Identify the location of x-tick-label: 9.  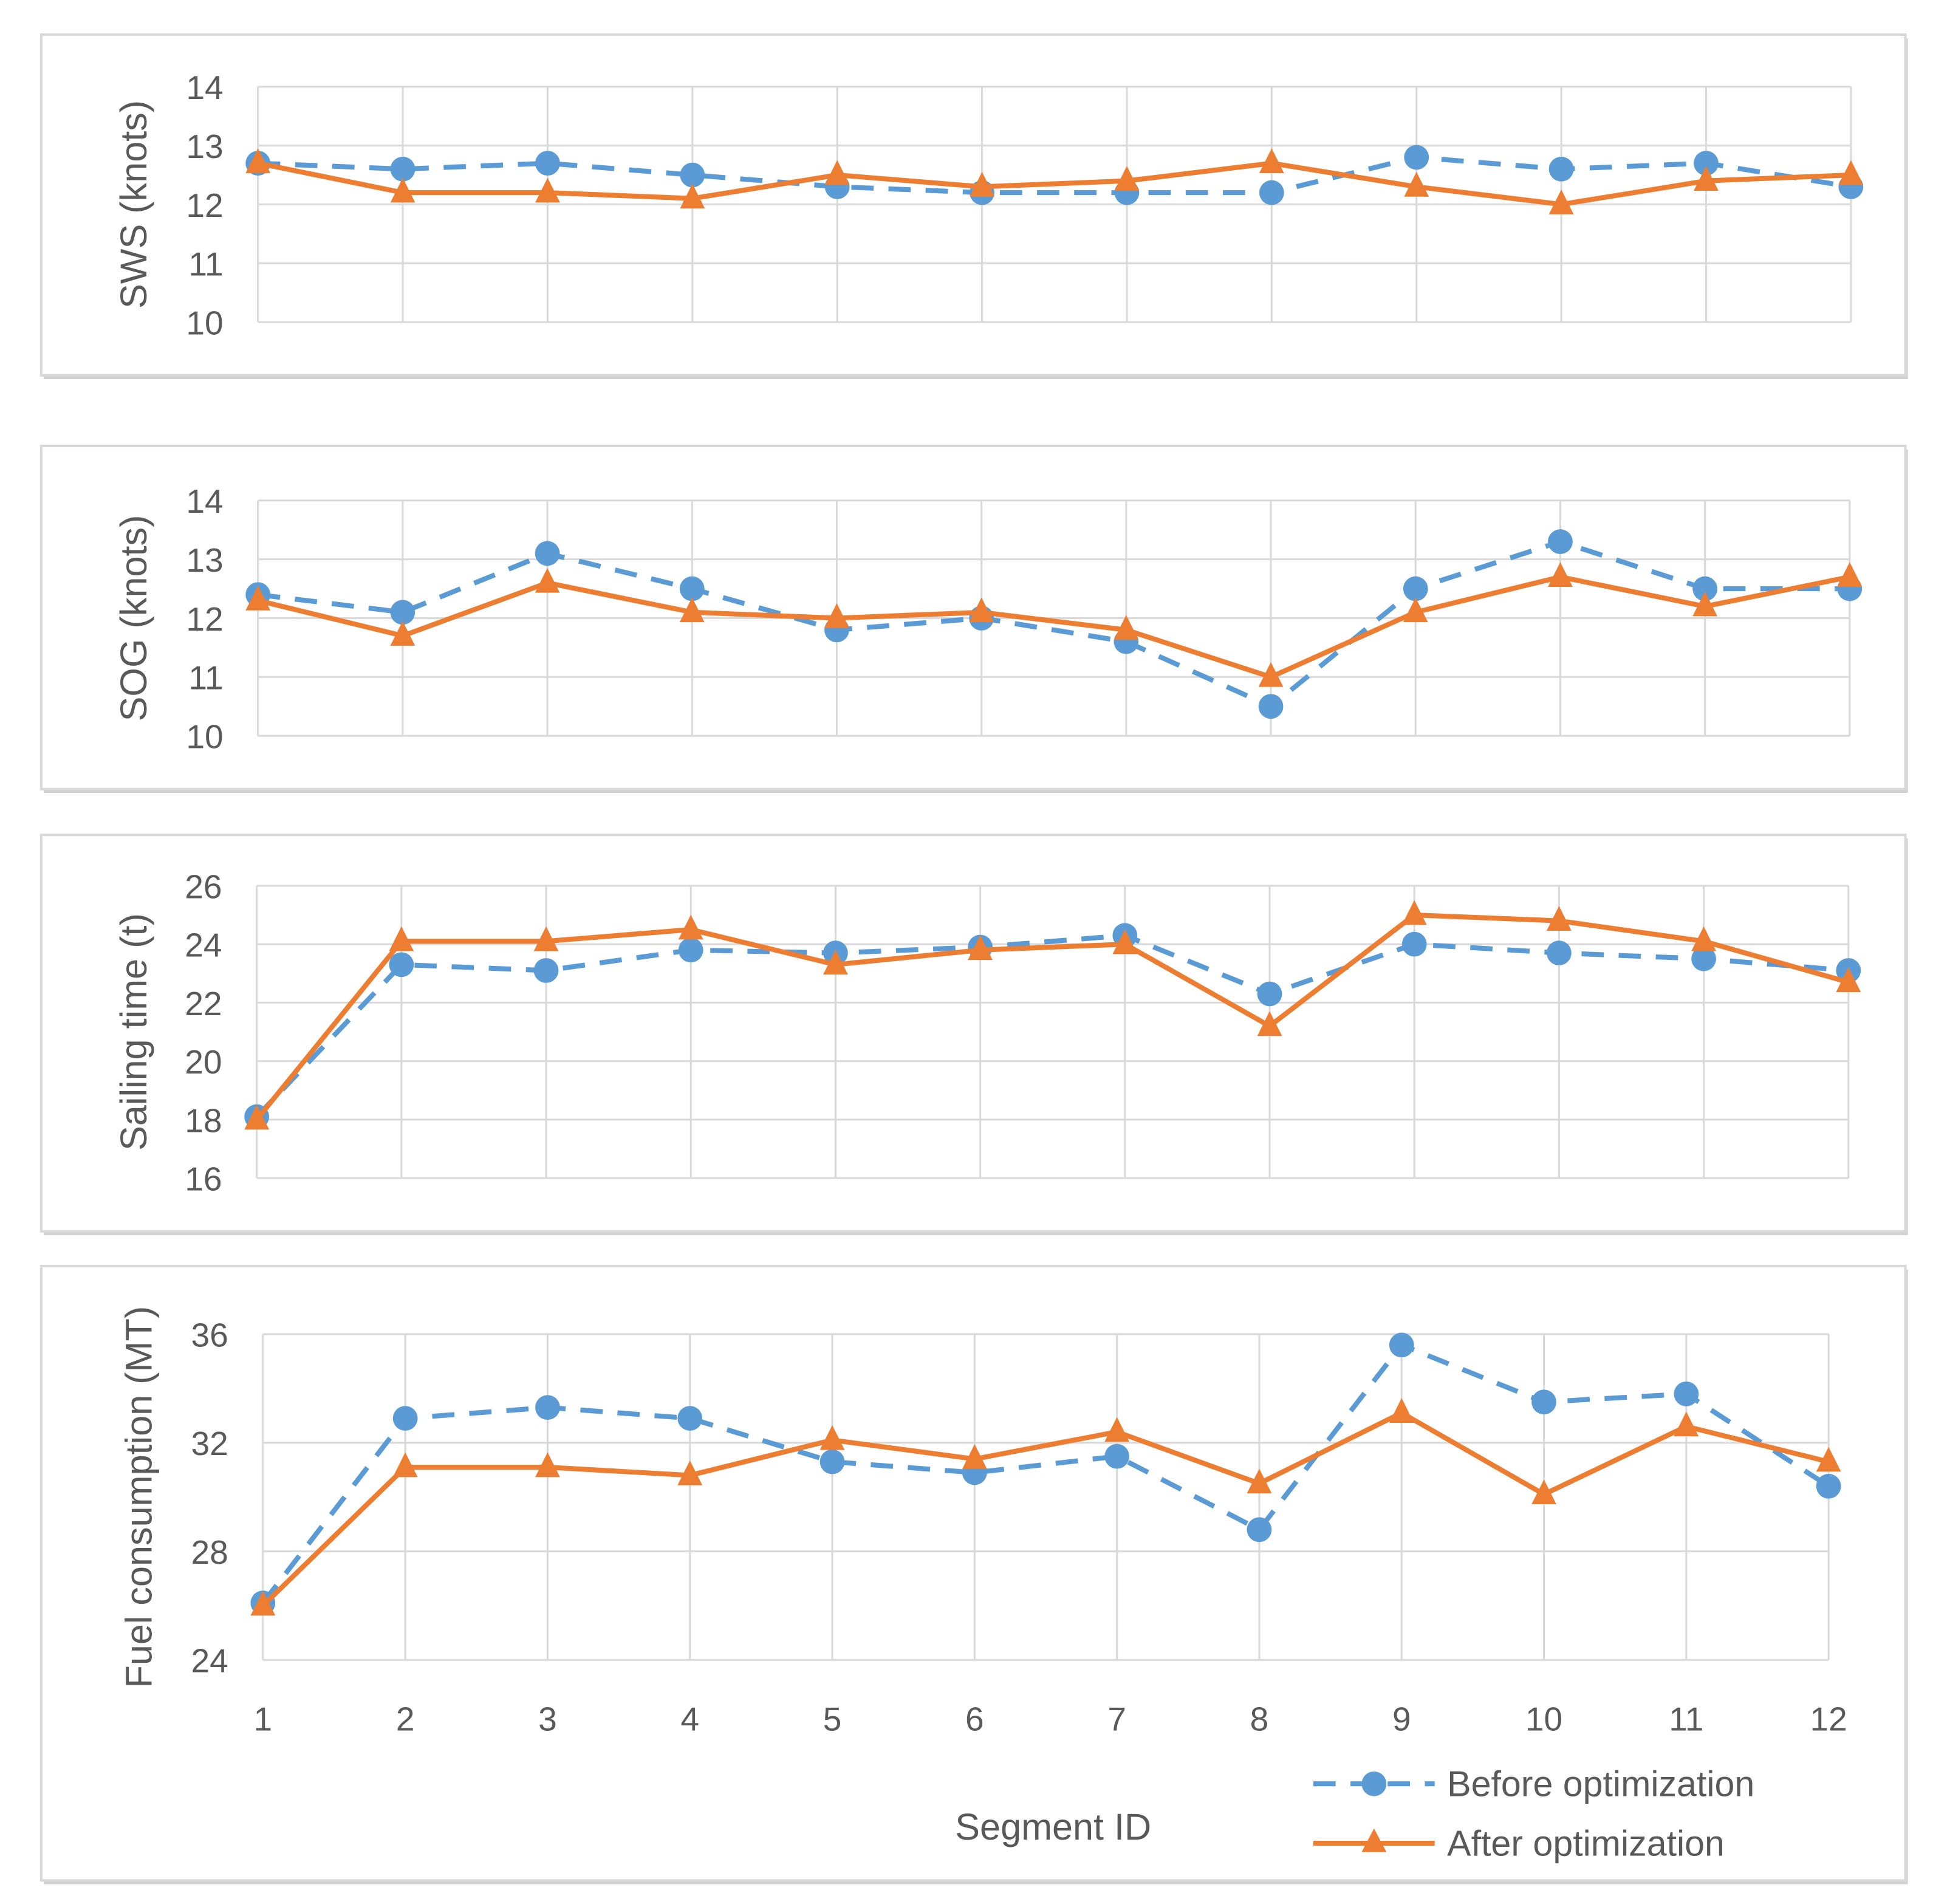
(1401, 1719).